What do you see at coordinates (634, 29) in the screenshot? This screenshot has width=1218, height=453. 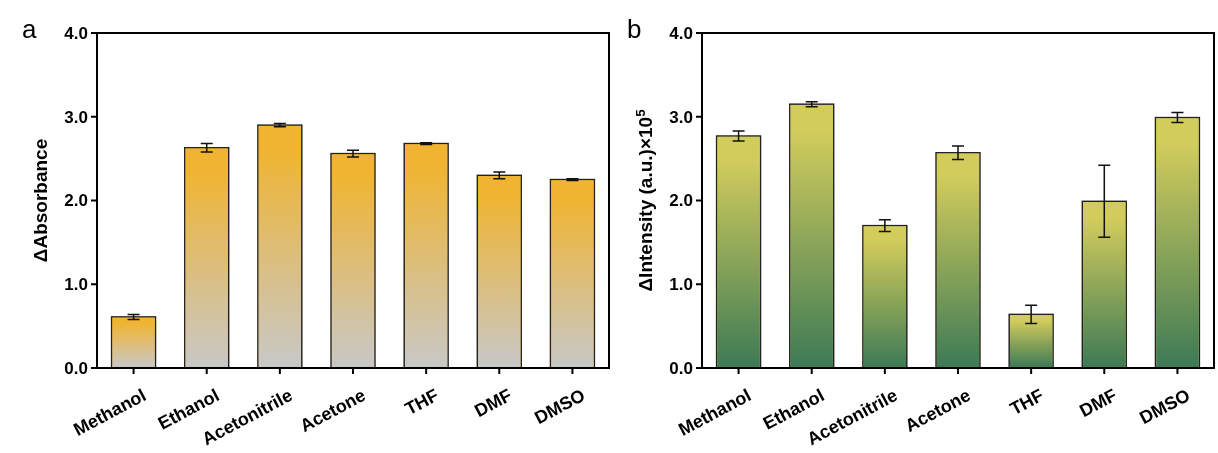 I see `chart-title: b` at bounding box center [634, 29].